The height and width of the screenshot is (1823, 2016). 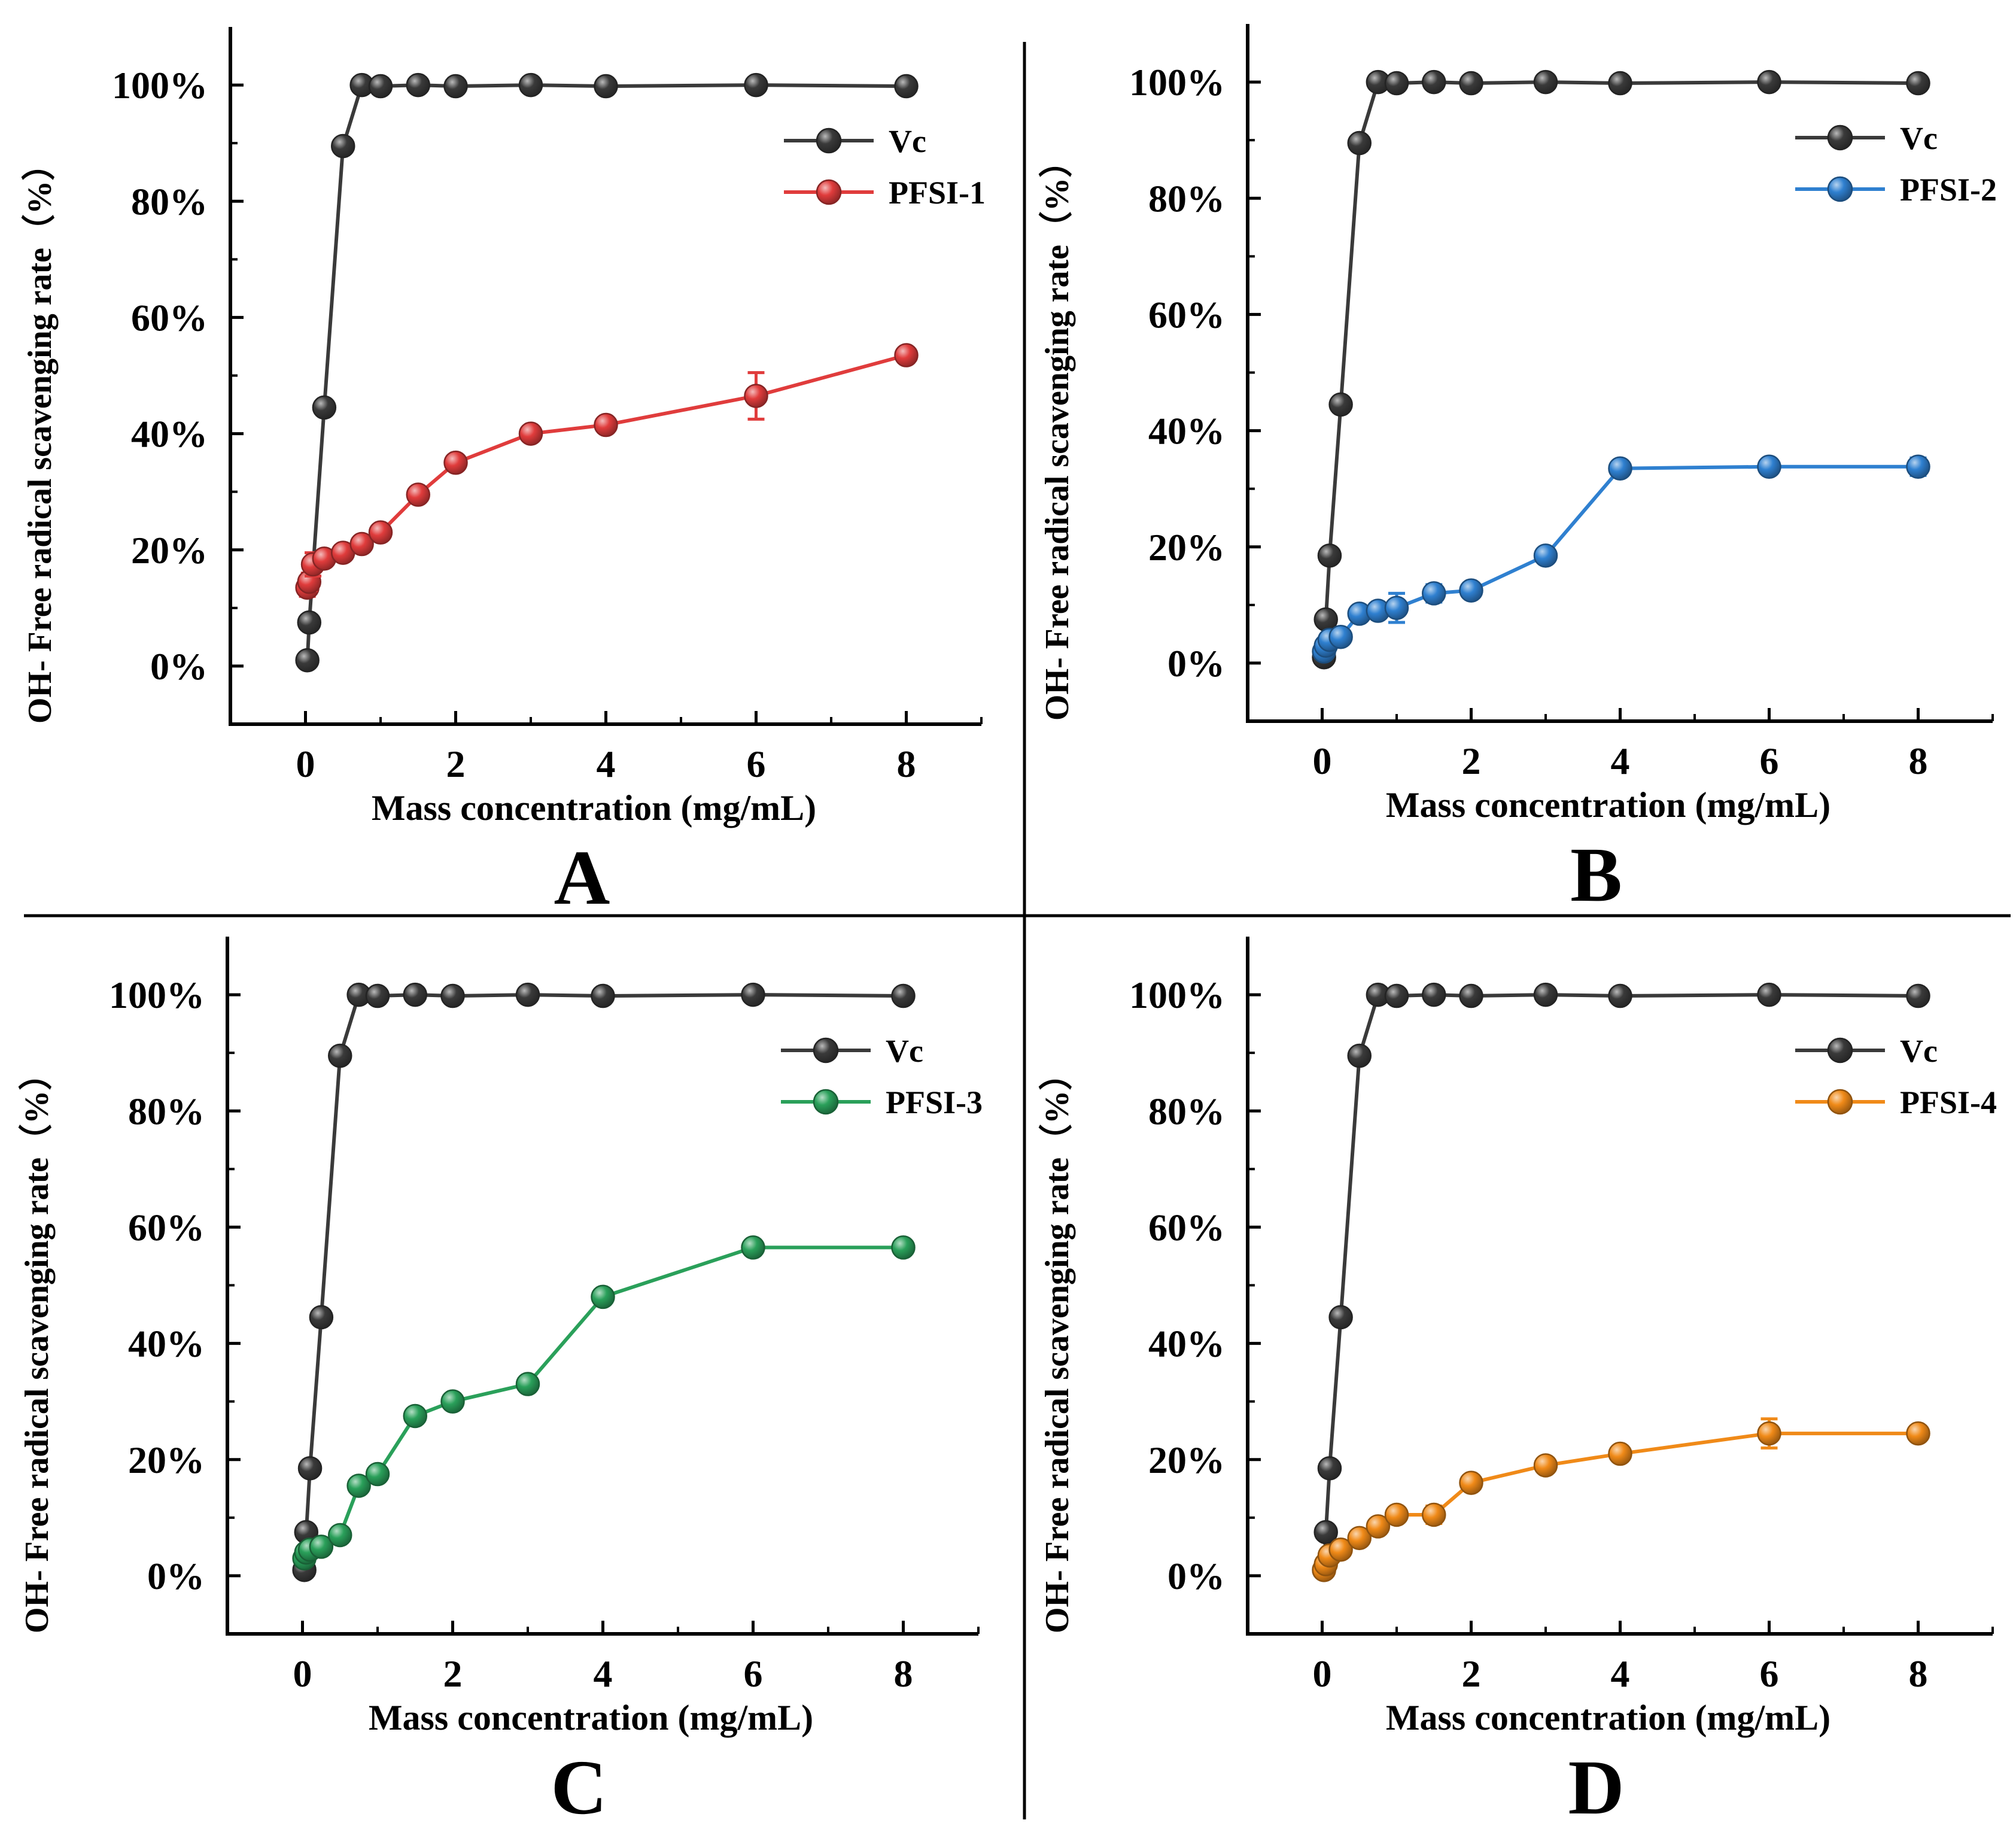 What do you see at coordinates (579, 1784) in the screenshot?
I see `panel-label: C` at bounding box center [579, 1784].